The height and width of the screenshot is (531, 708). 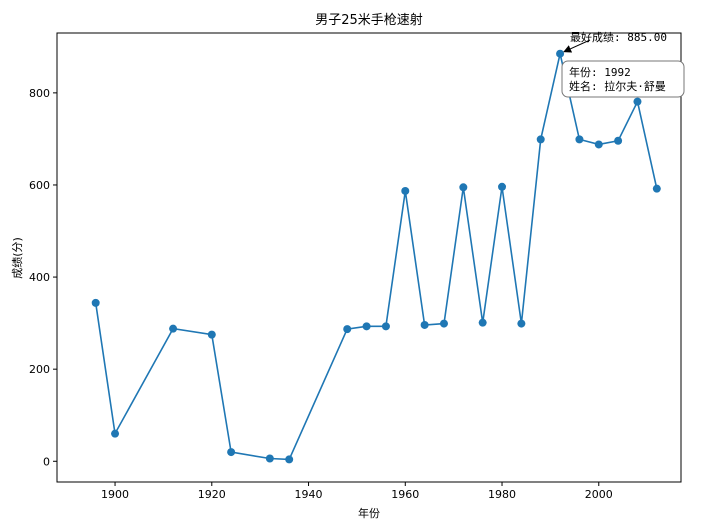 What do you see at coordinates (39, 277) in the screenshot?
I see `y-tick-label: 400` at bounding box center [39, 277].